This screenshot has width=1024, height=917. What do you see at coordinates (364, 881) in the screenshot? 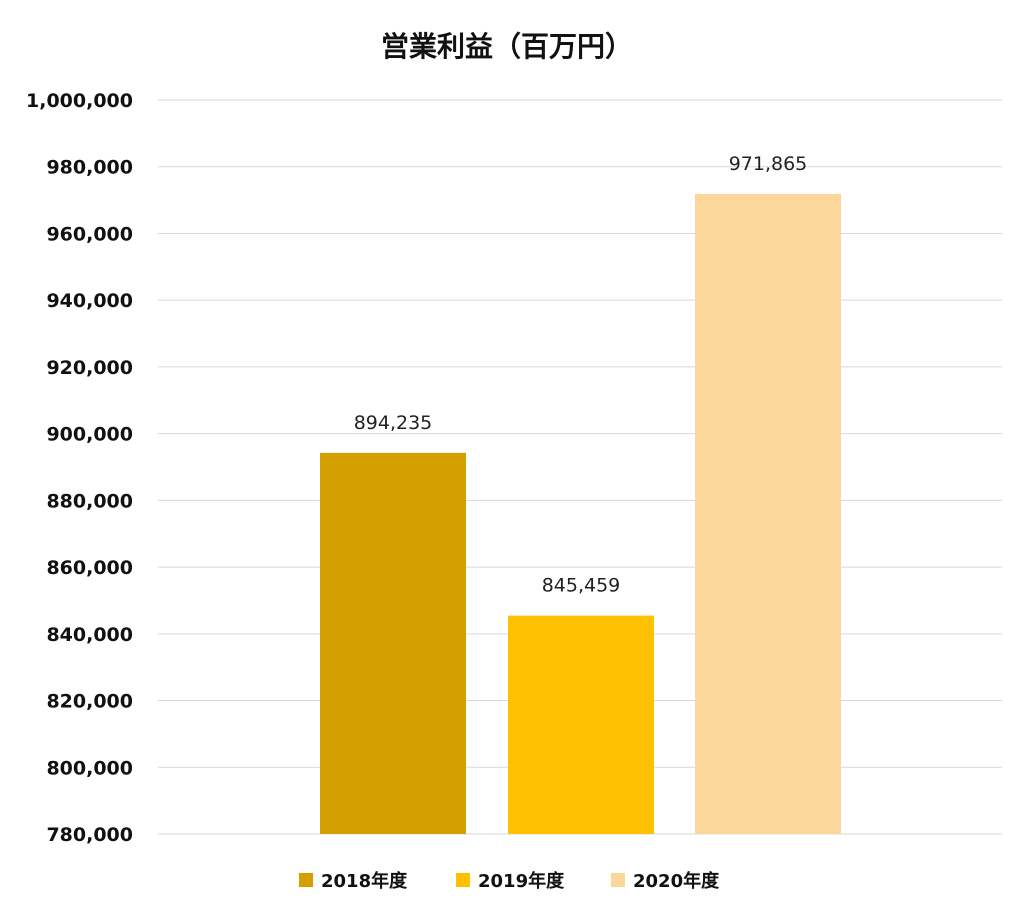
I see `legend-label: 2018年度` at bounding box center [364, 881].